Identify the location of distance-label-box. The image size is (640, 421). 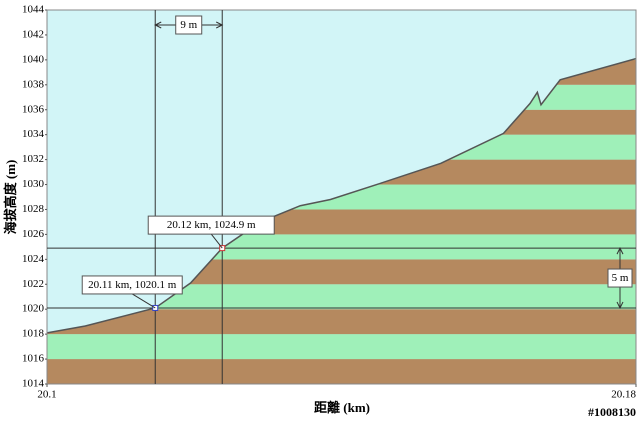
(189, 25).